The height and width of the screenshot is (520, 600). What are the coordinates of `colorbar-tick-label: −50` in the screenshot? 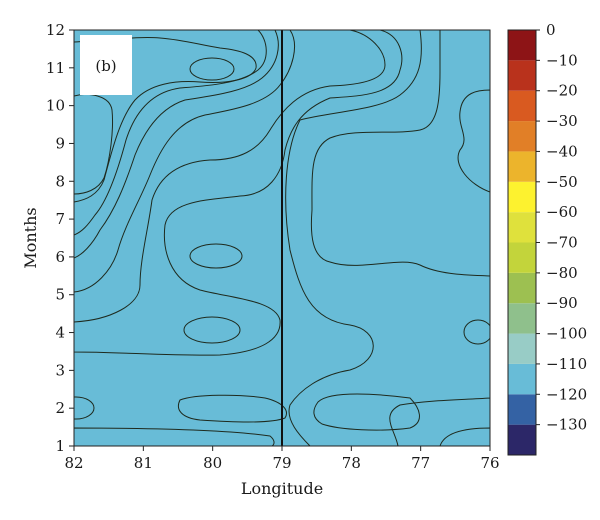 It's located at (562, 182).